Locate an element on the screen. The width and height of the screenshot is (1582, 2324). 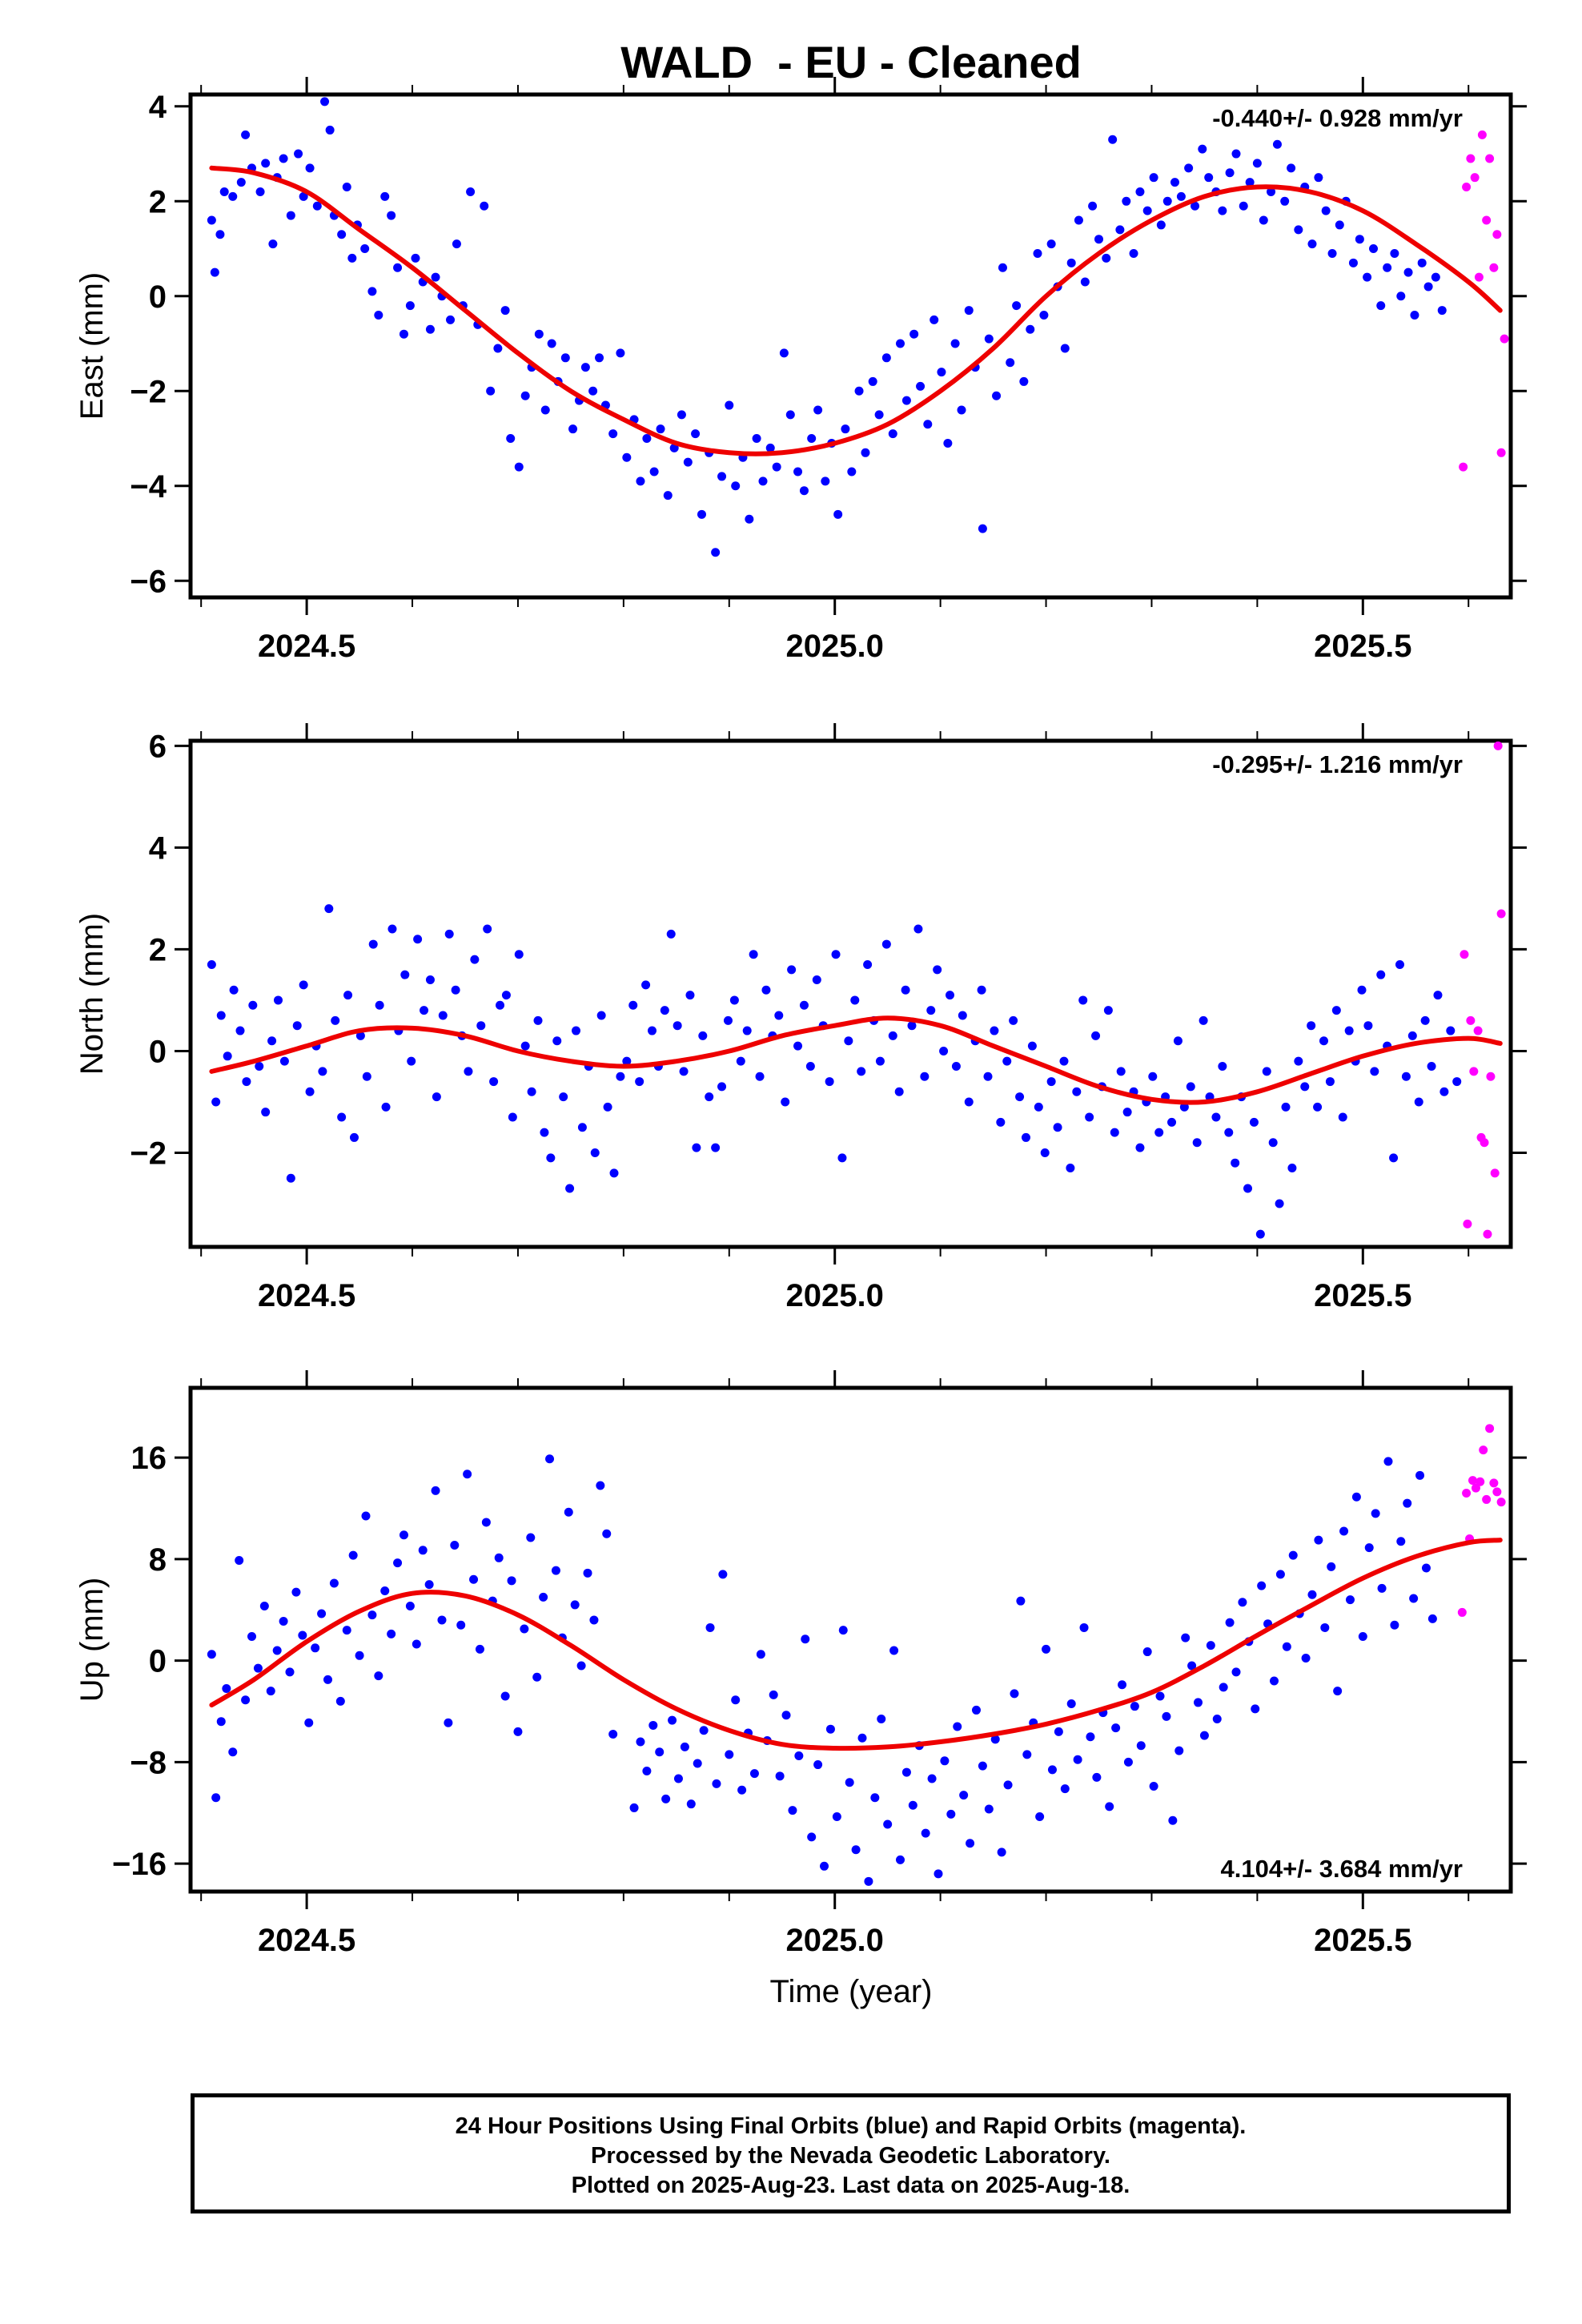
y-tick-label: 0 is located at coordinates (158, 297).